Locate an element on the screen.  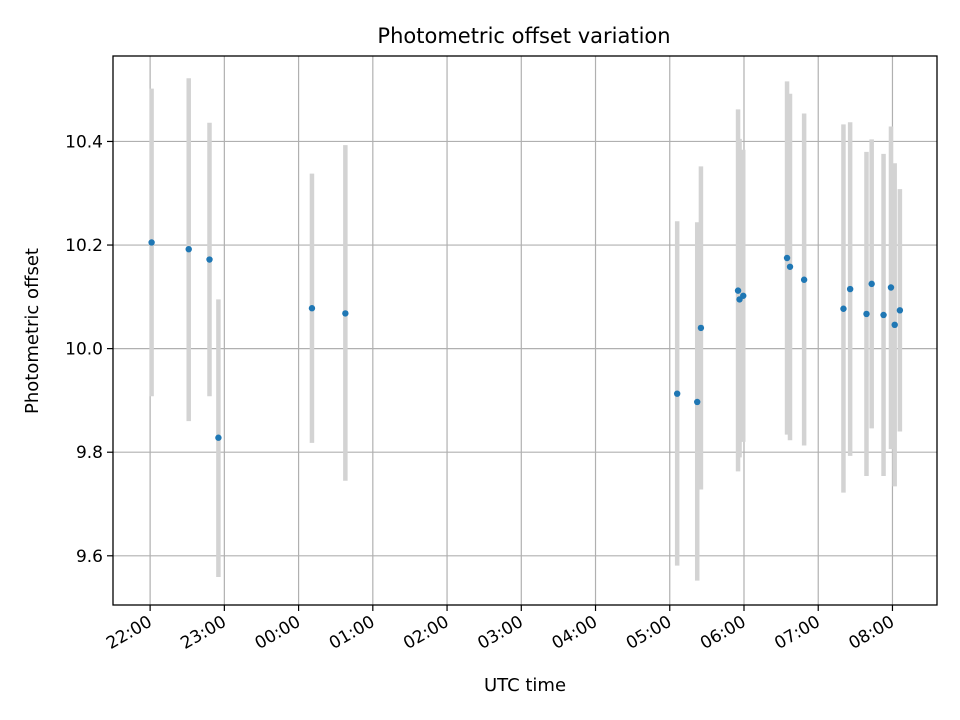
x-tick-label: 04:00 is located at coordinates (575, 633).